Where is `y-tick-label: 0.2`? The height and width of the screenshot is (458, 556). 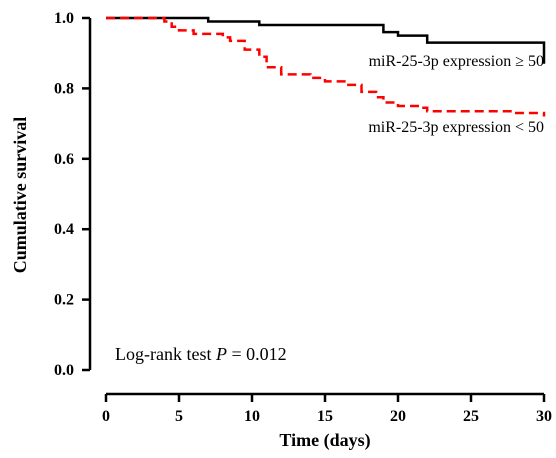 y-tick-label: 0.2 is located at coordinates (64, 300).